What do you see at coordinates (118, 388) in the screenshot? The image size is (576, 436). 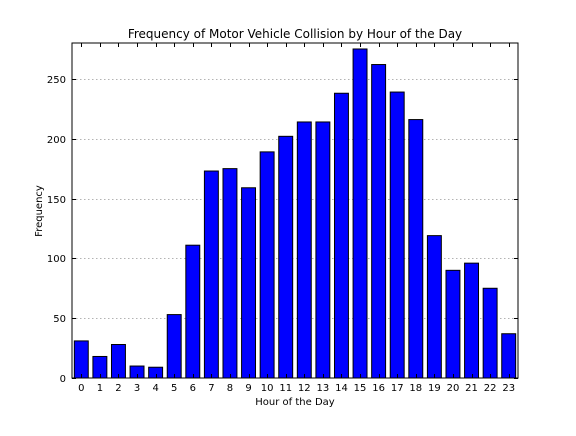 I see `x-tick-label: 2` at bounding box center [118, 388].